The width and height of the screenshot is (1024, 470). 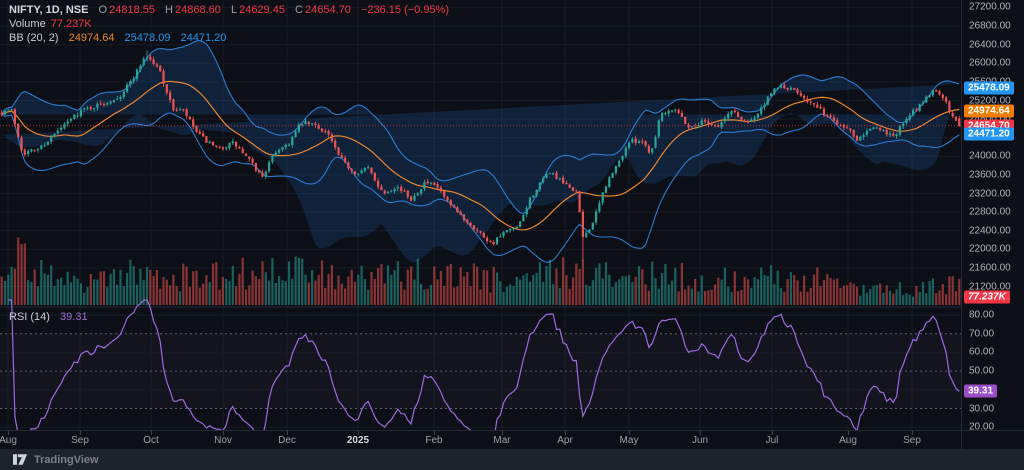 What do you see at coordinates (990, 26) in the screenshot?
I see `price-tick-label: 26800.00` at bounding box center [990, 26].